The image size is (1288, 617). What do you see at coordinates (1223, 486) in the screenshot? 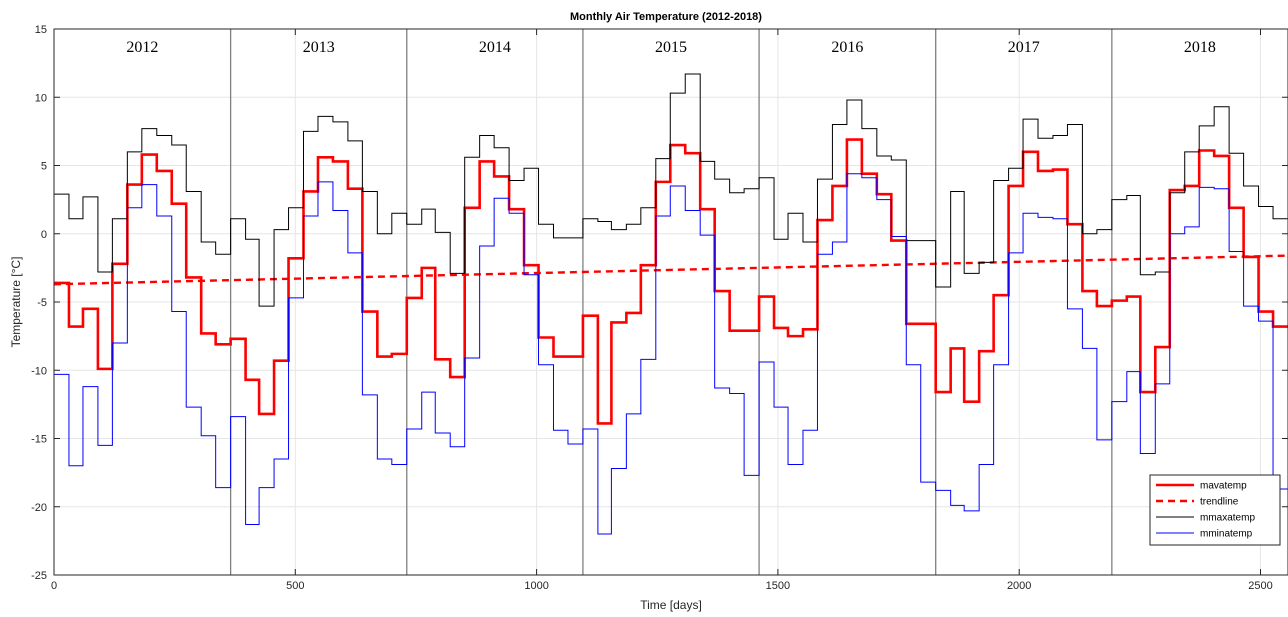
I see `legend-label-mavatemp: mavatemp` at bounding box center [1223, 486].